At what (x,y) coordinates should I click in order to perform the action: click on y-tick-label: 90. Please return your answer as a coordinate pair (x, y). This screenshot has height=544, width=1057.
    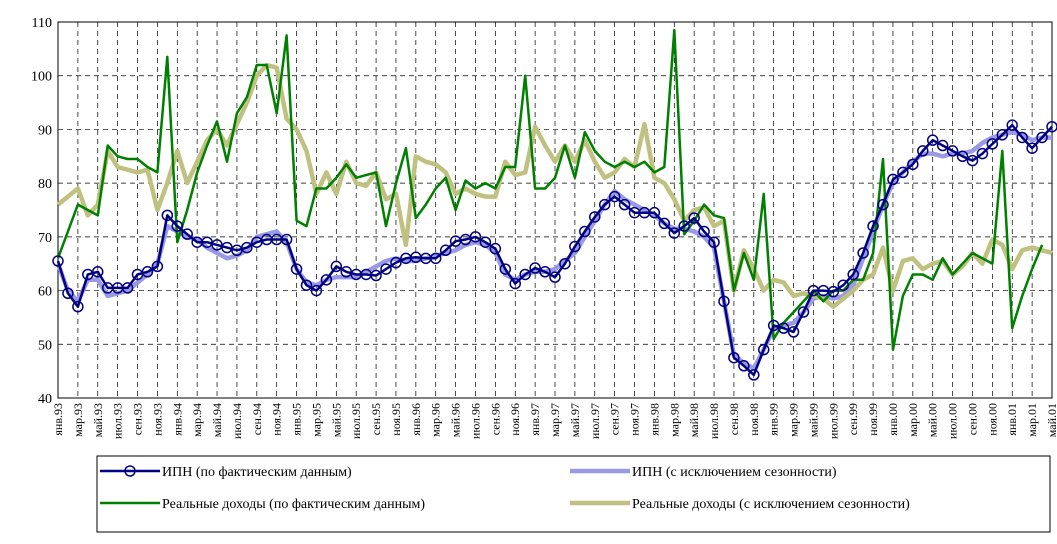
    Looking at the image, I should click on (45, 130).